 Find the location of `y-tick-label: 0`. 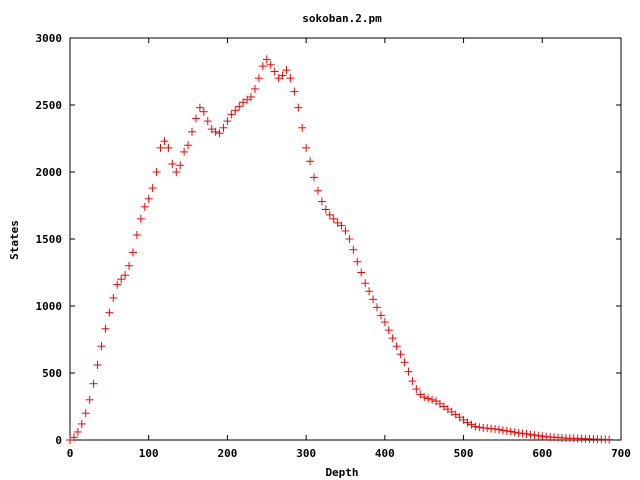

y-tick-label: 0 is located at coordinates (58, 440).